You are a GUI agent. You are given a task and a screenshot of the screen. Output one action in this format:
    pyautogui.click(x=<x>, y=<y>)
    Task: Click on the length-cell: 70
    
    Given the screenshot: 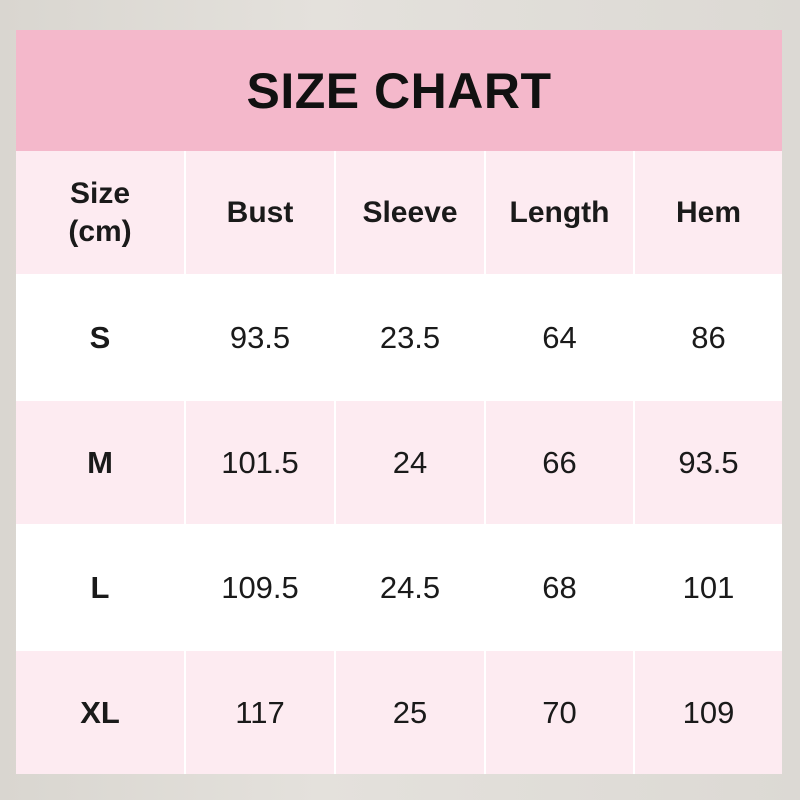 What is the action you would take?
    pyautogui.click(x=558, y=712)
    